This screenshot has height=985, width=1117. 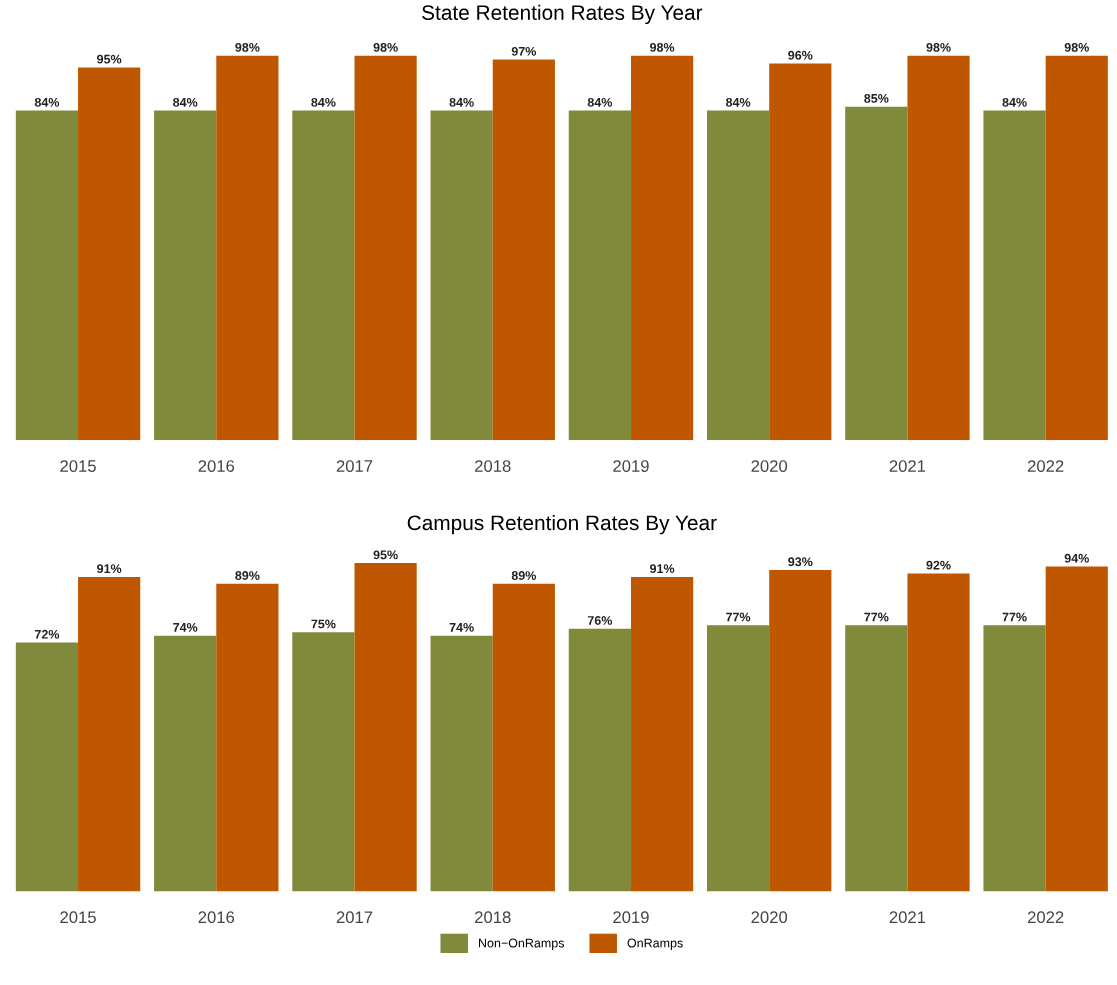 What do you see at coordinates (562, 524) in the screenshot?
I see `chart-title: Campus Retention Rates By Year` at bounding box center [562, 524].